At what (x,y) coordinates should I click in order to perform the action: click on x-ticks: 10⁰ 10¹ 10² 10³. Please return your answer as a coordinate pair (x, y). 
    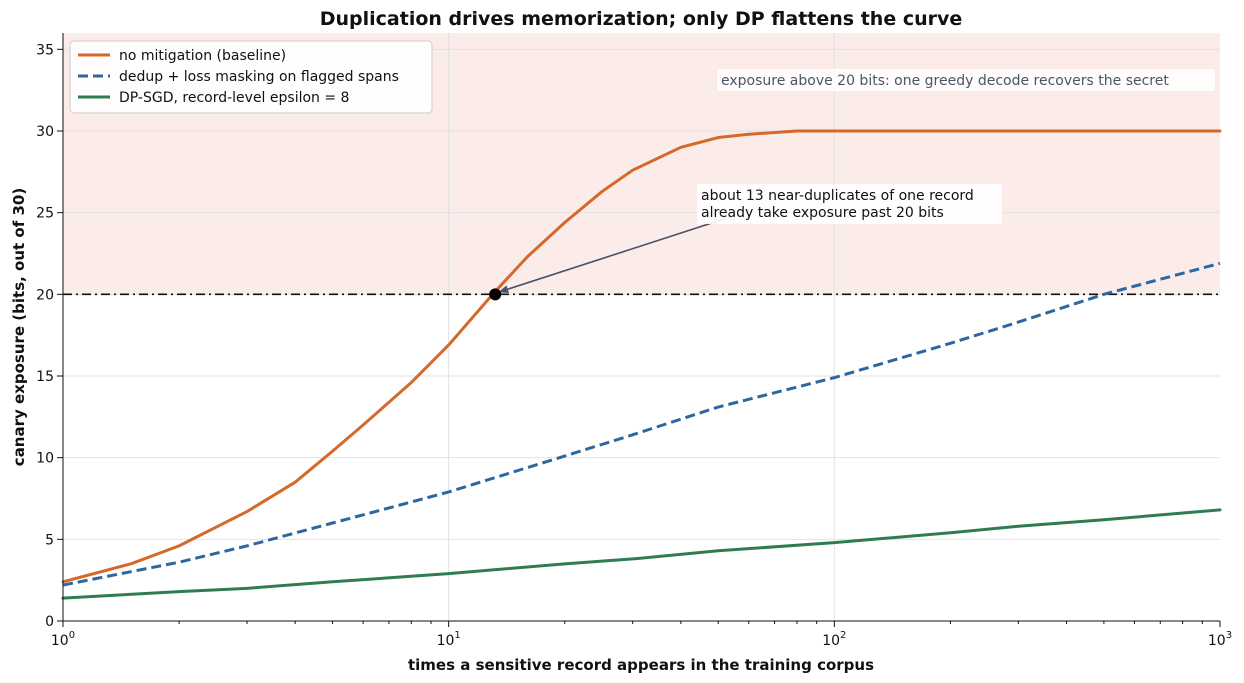
    Looking at the image, I should click on (641, 635).